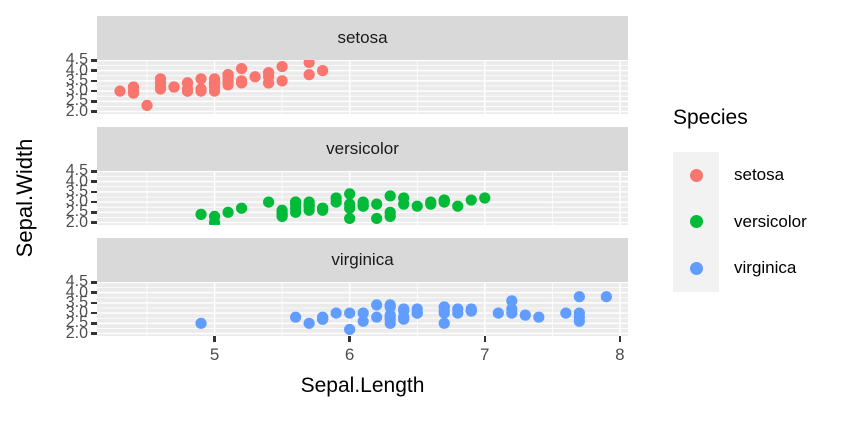 This screenshot has width=864, height=422. I want to click on x-tick-label: 5, so click(214, 354).